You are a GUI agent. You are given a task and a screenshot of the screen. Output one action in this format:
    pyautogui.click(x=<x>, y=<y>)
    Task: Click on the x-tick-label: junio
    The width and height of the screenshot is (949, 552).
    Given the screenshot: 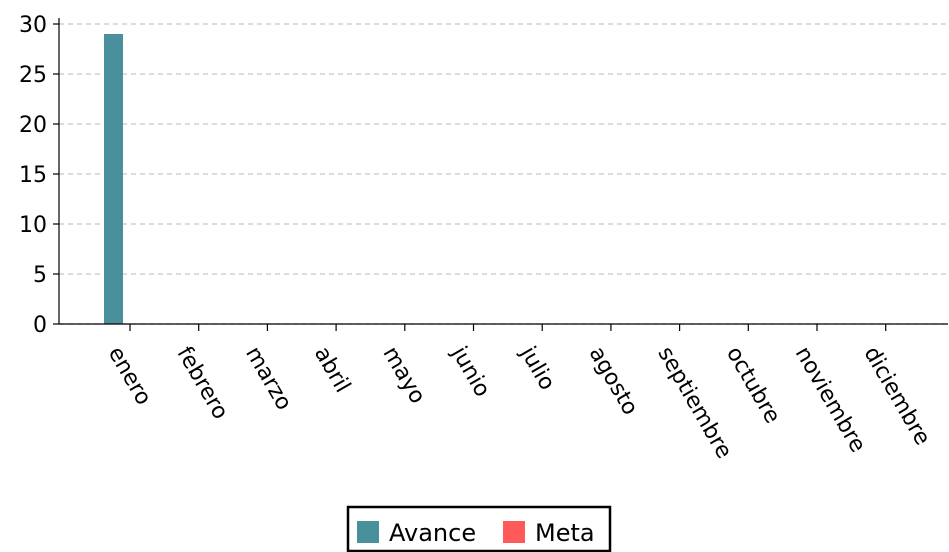 What is the action you would take?
    pyautogui.click(x=470, y=372)
    